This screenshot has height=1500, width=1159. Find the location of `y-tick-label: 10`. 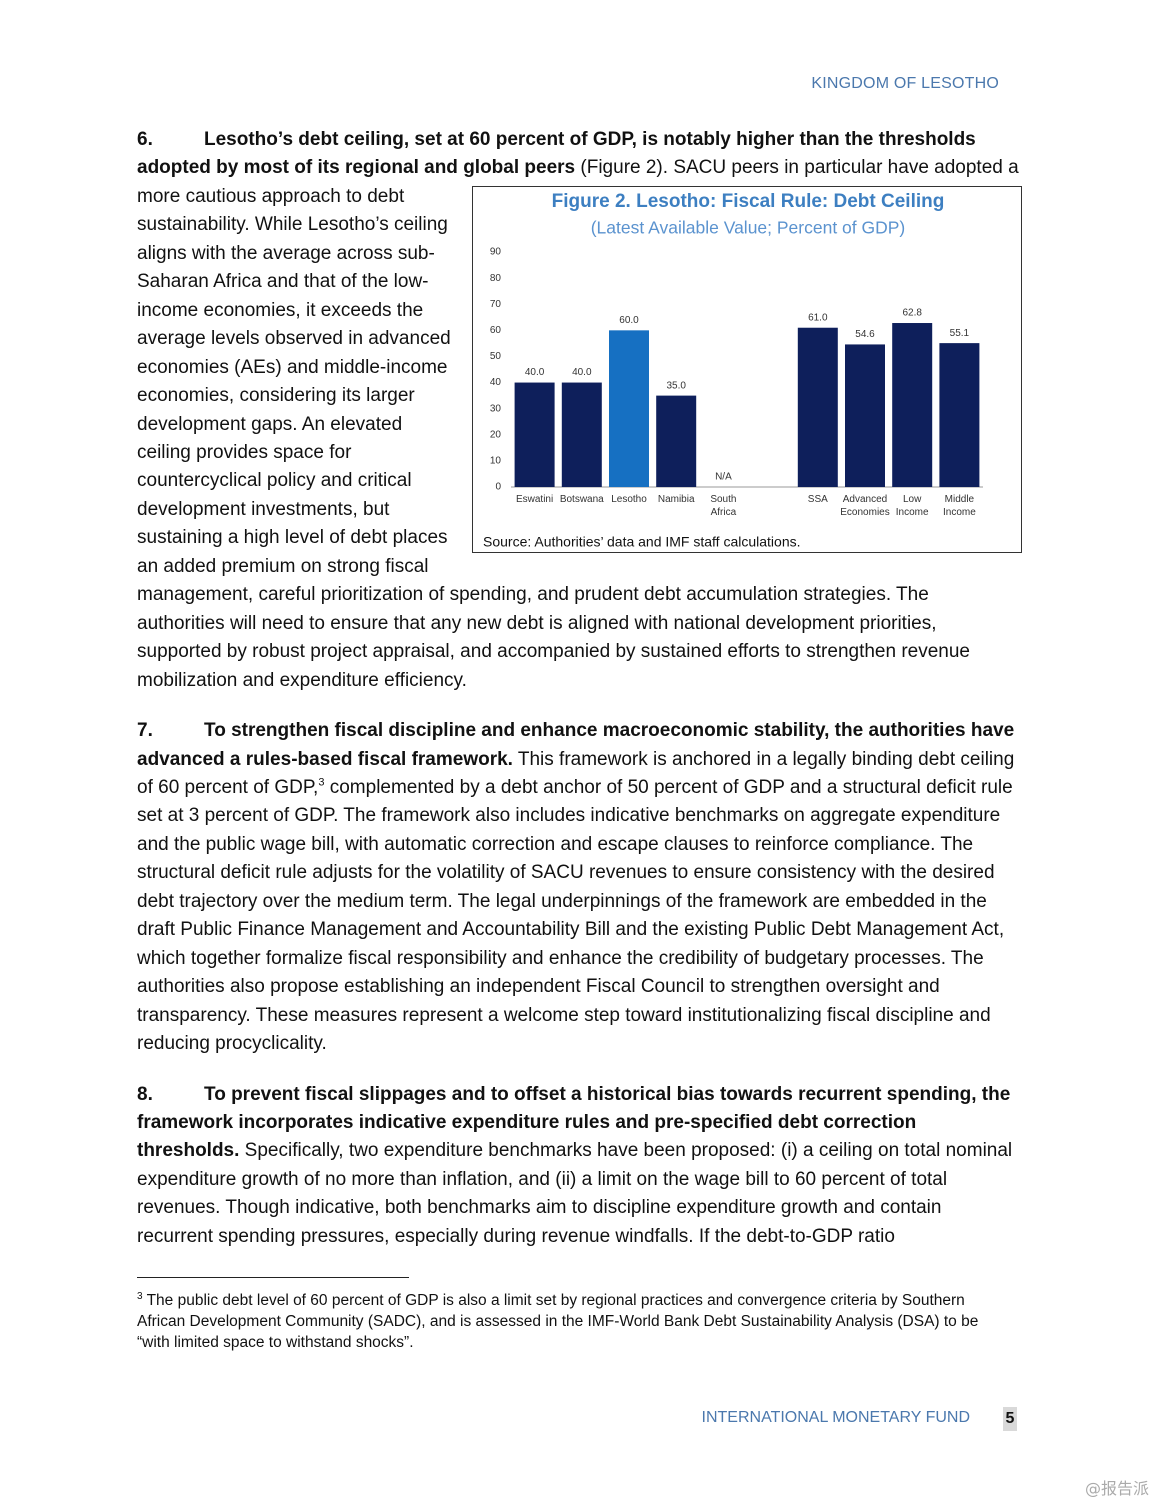

y-tick-label: 10 is located at coordinates (496, 460).